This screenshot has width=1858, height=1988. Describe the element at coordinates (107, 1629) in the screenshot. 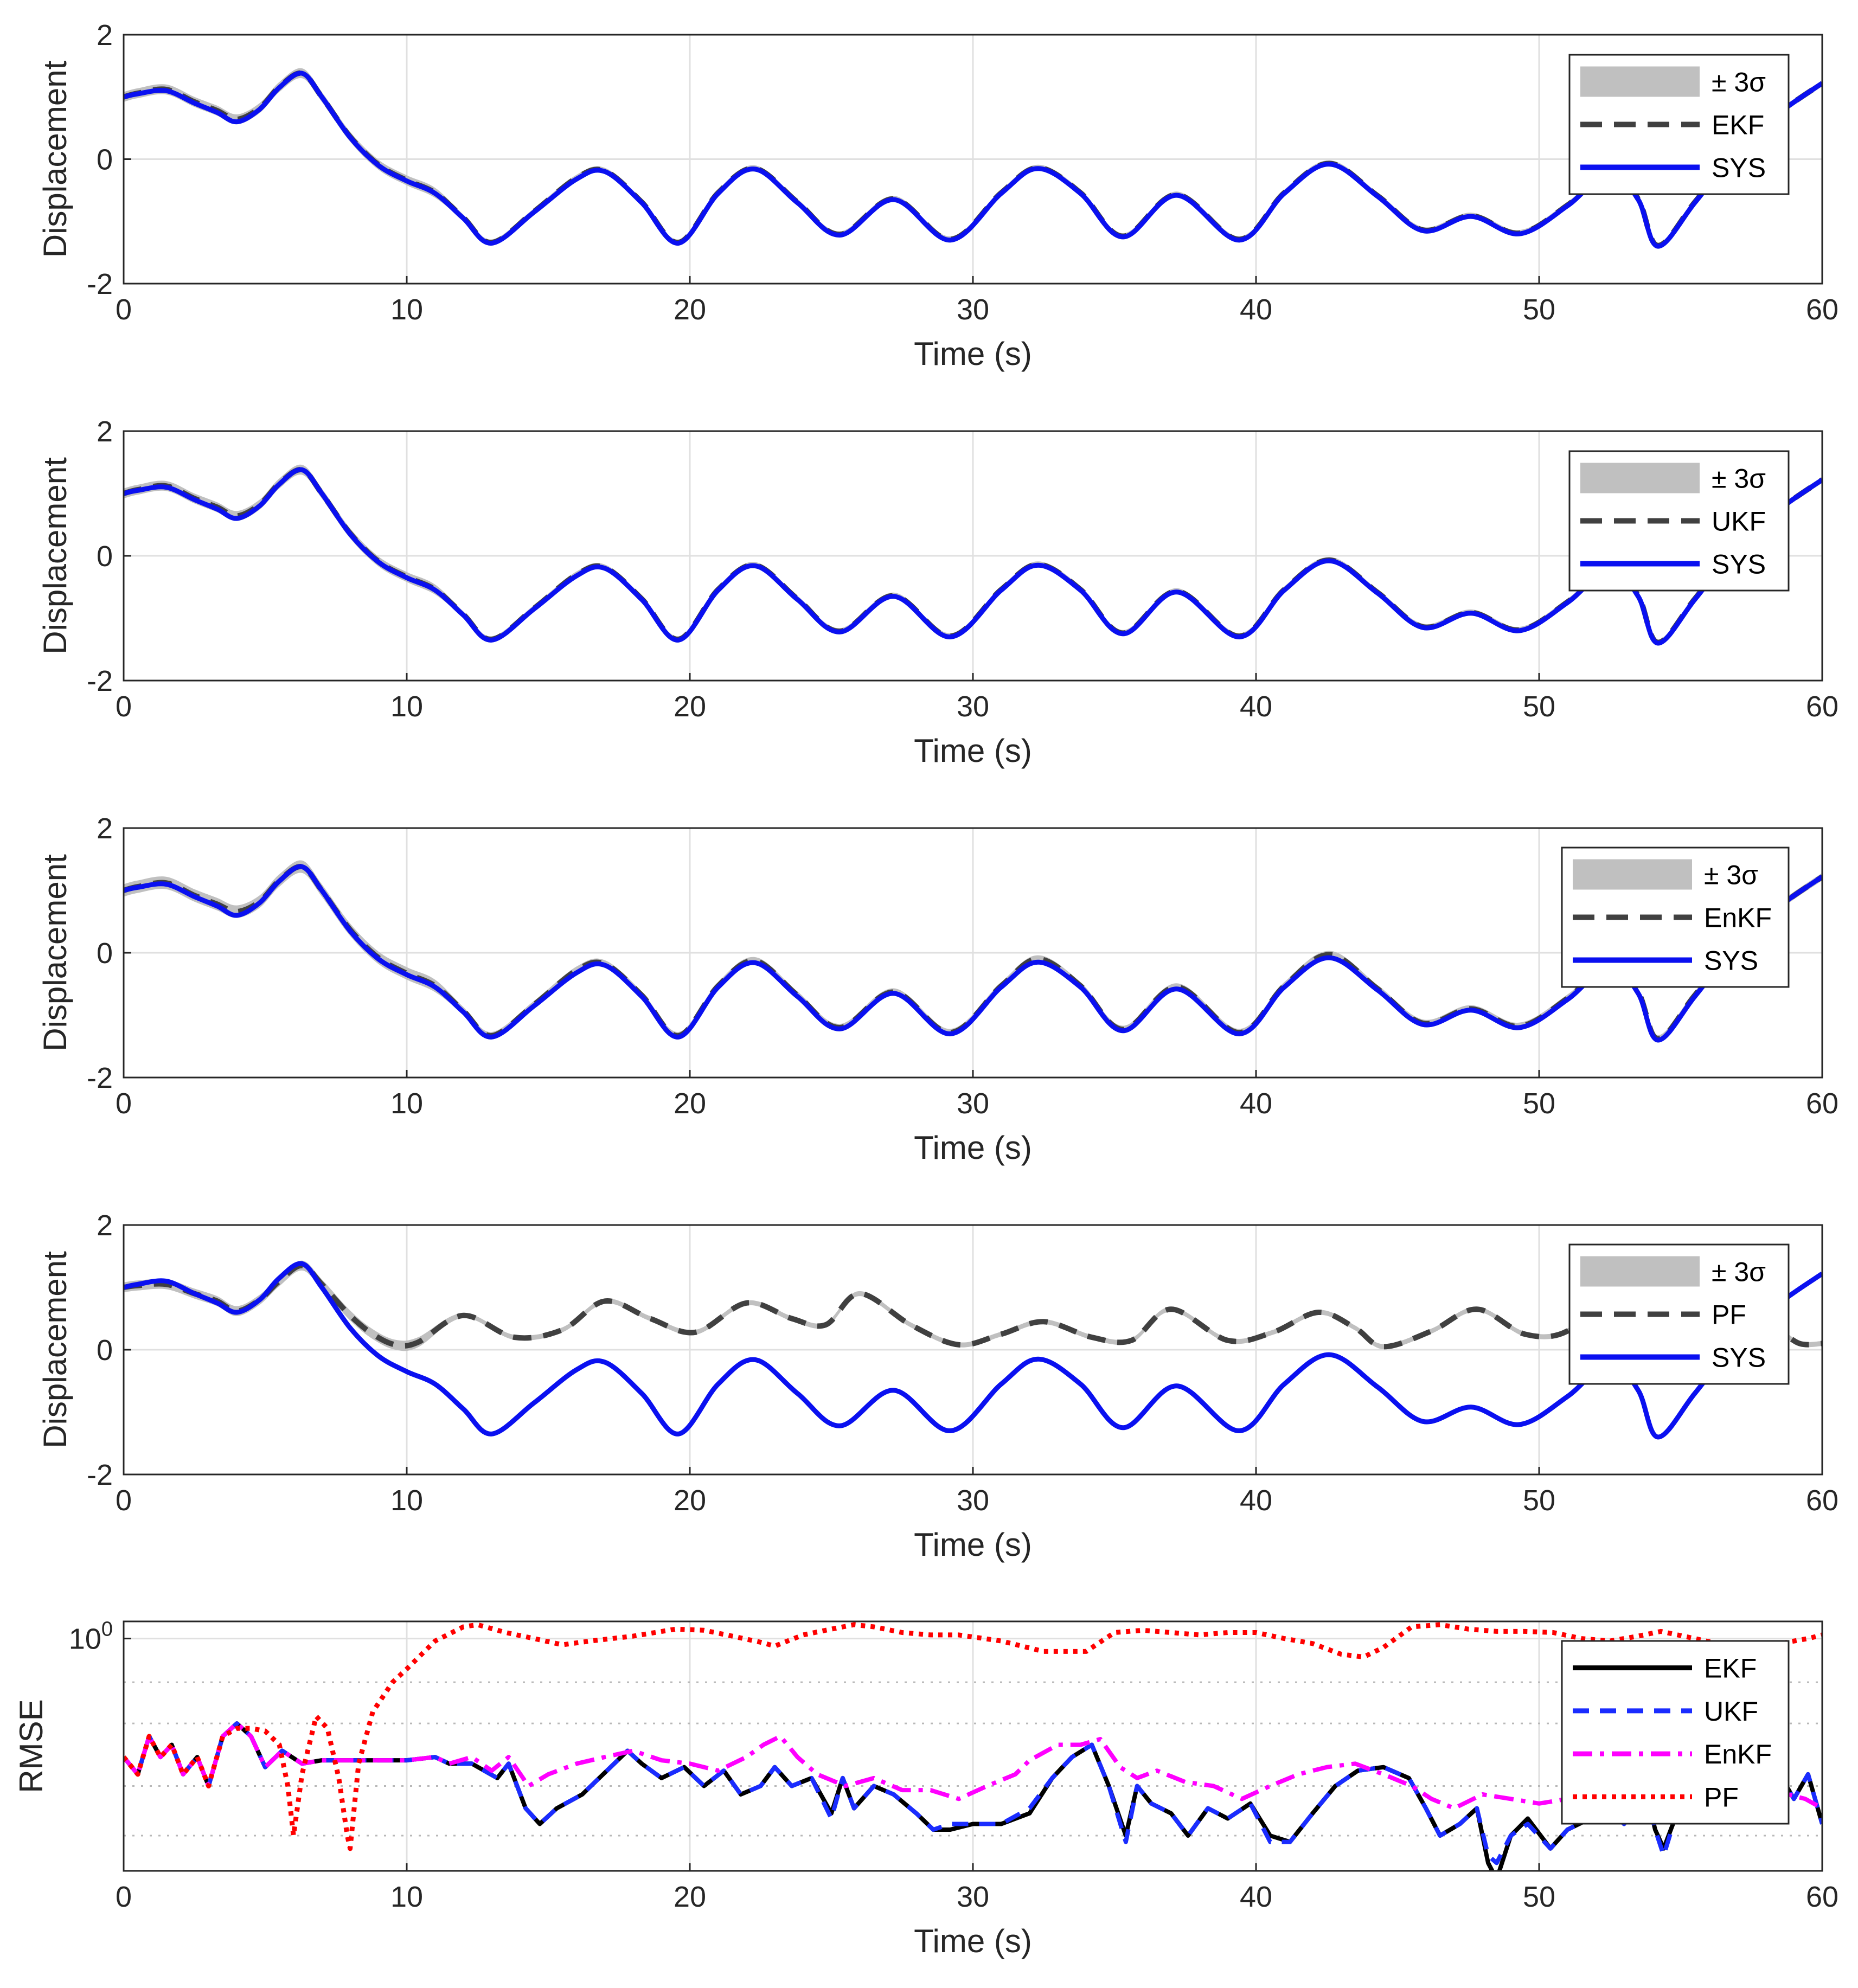

I see `y-tick-exponent: 0` at that location.